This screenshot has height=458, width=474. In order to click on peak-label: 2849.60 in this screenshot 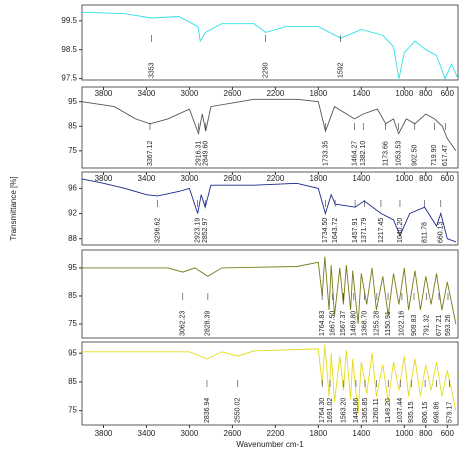, I will do `click(205, 153)`.